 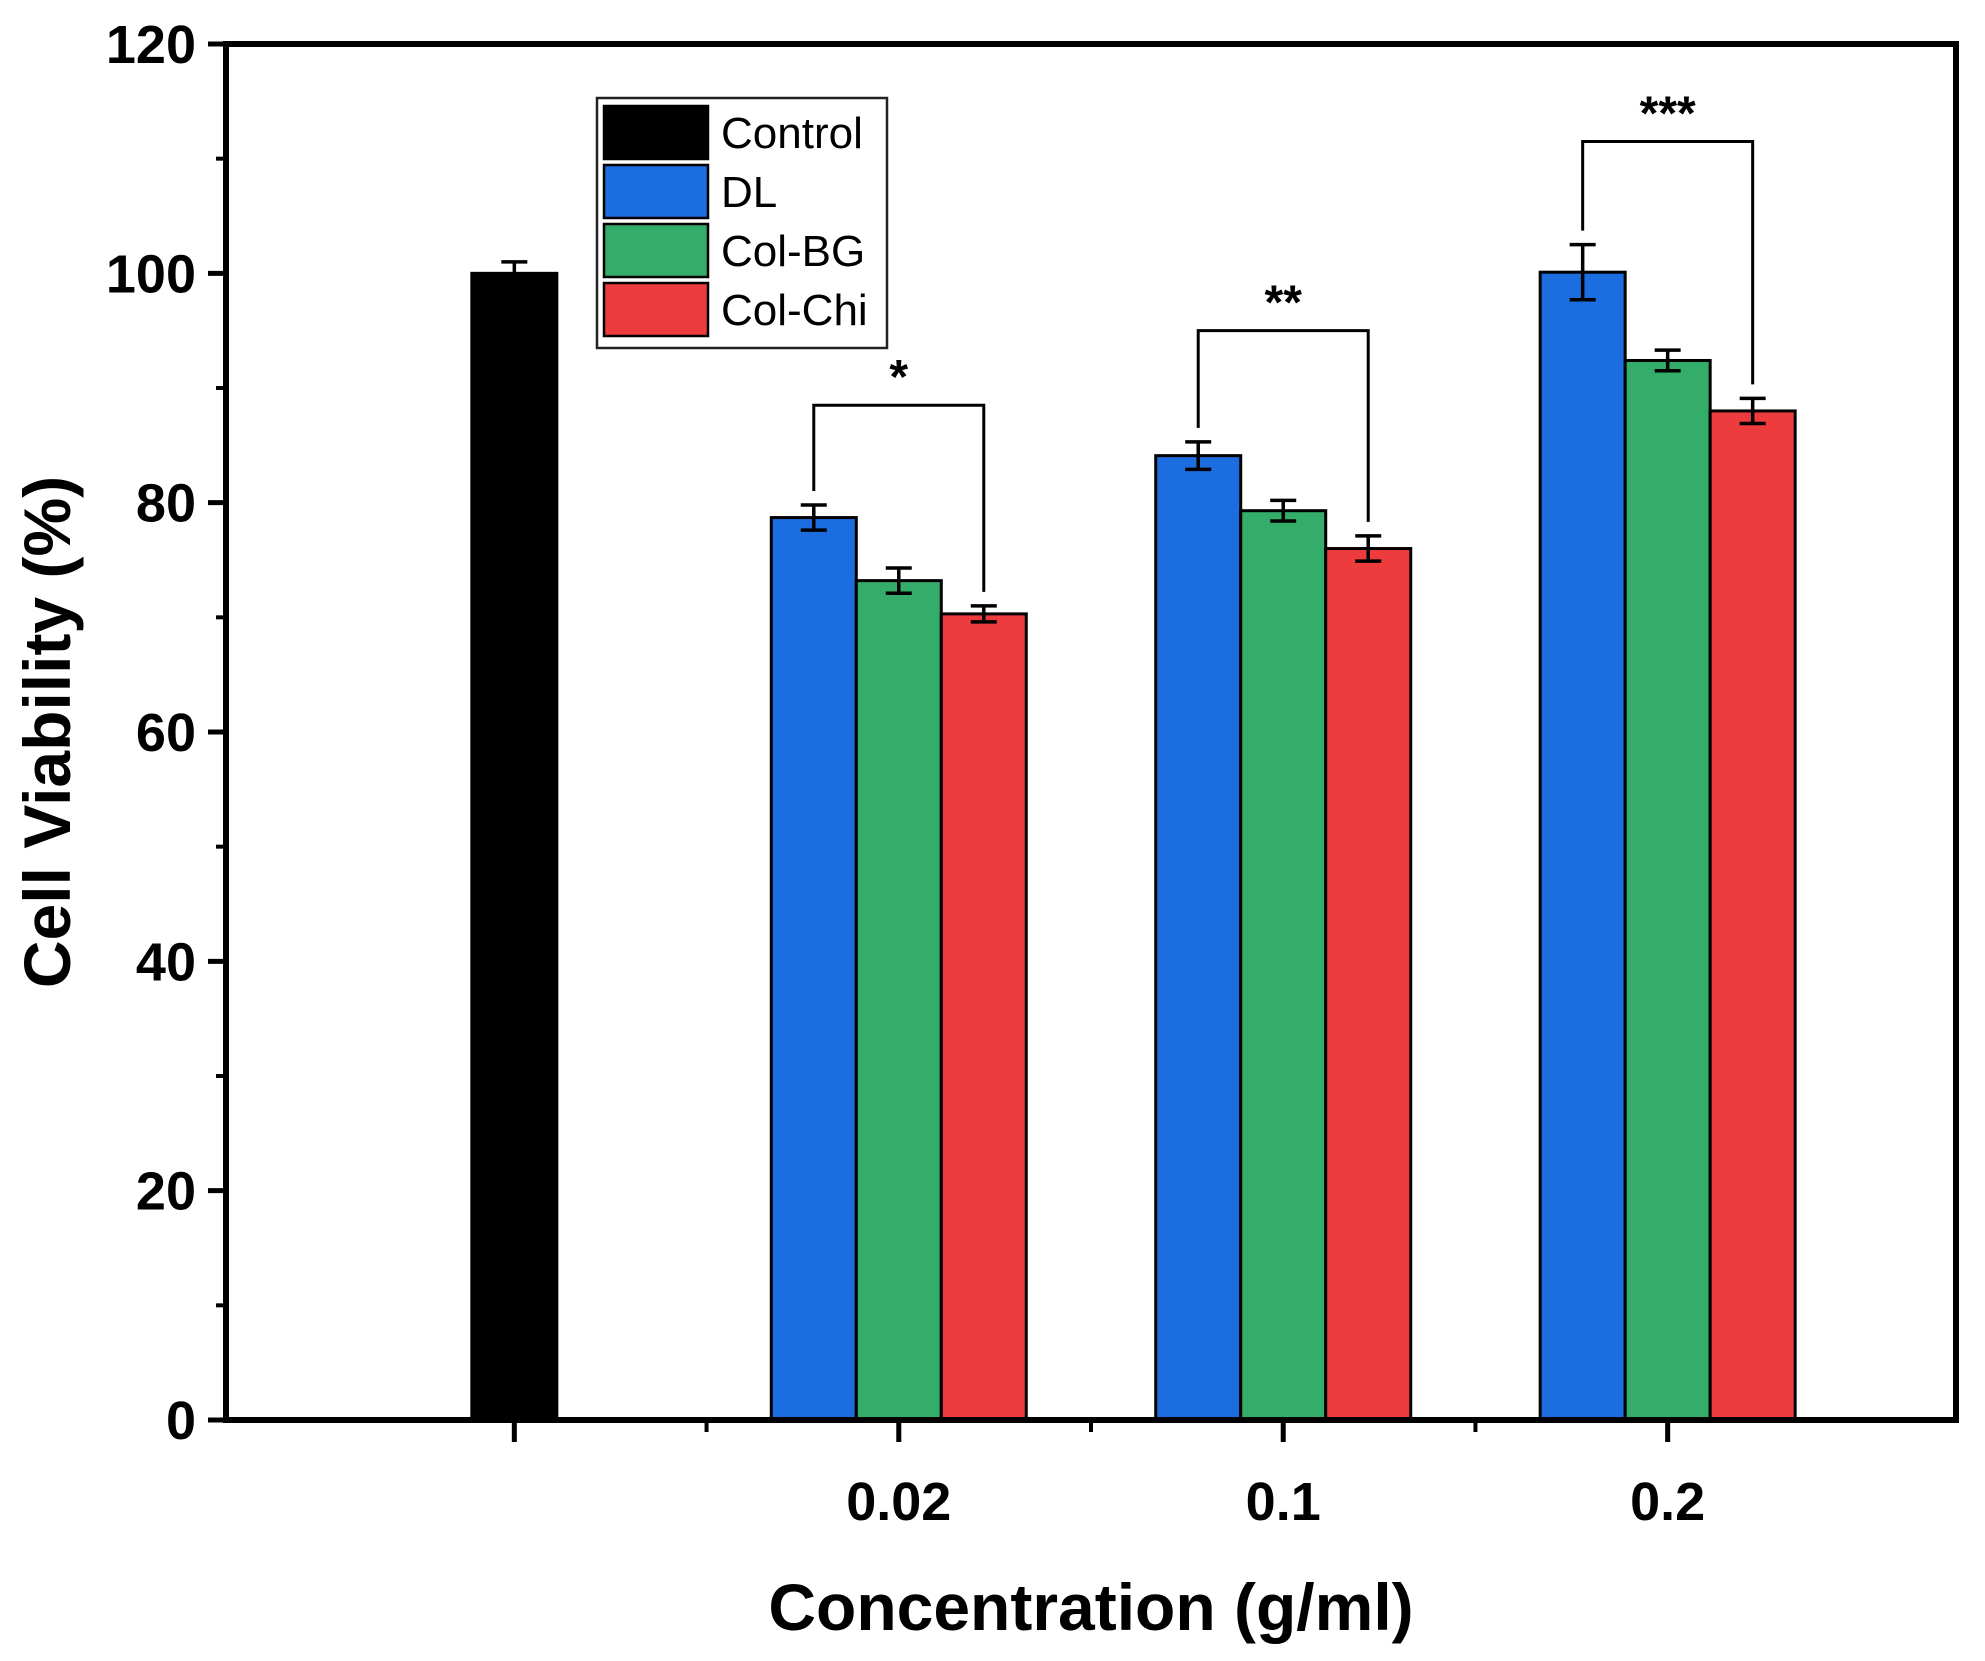 I want to click on y-tick-label: 40, so click(x=166, y=962).